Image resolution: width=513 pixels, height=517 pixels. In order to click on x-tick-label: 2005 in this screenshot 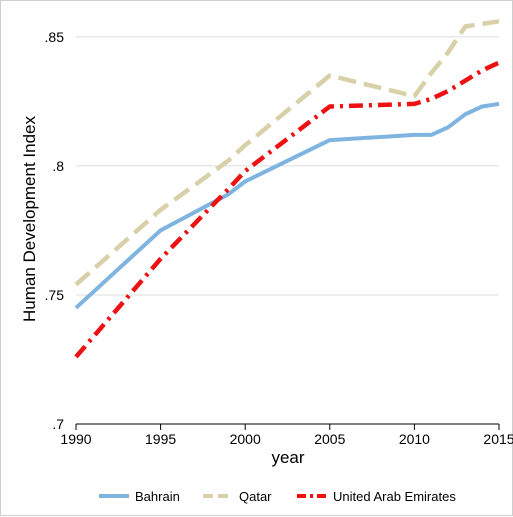, I will do `click(329, 439)`.